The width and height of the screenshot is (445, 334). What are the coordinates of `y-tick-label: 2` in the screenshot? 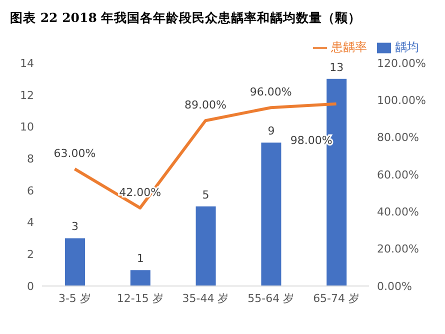 It's located at (30, 255).